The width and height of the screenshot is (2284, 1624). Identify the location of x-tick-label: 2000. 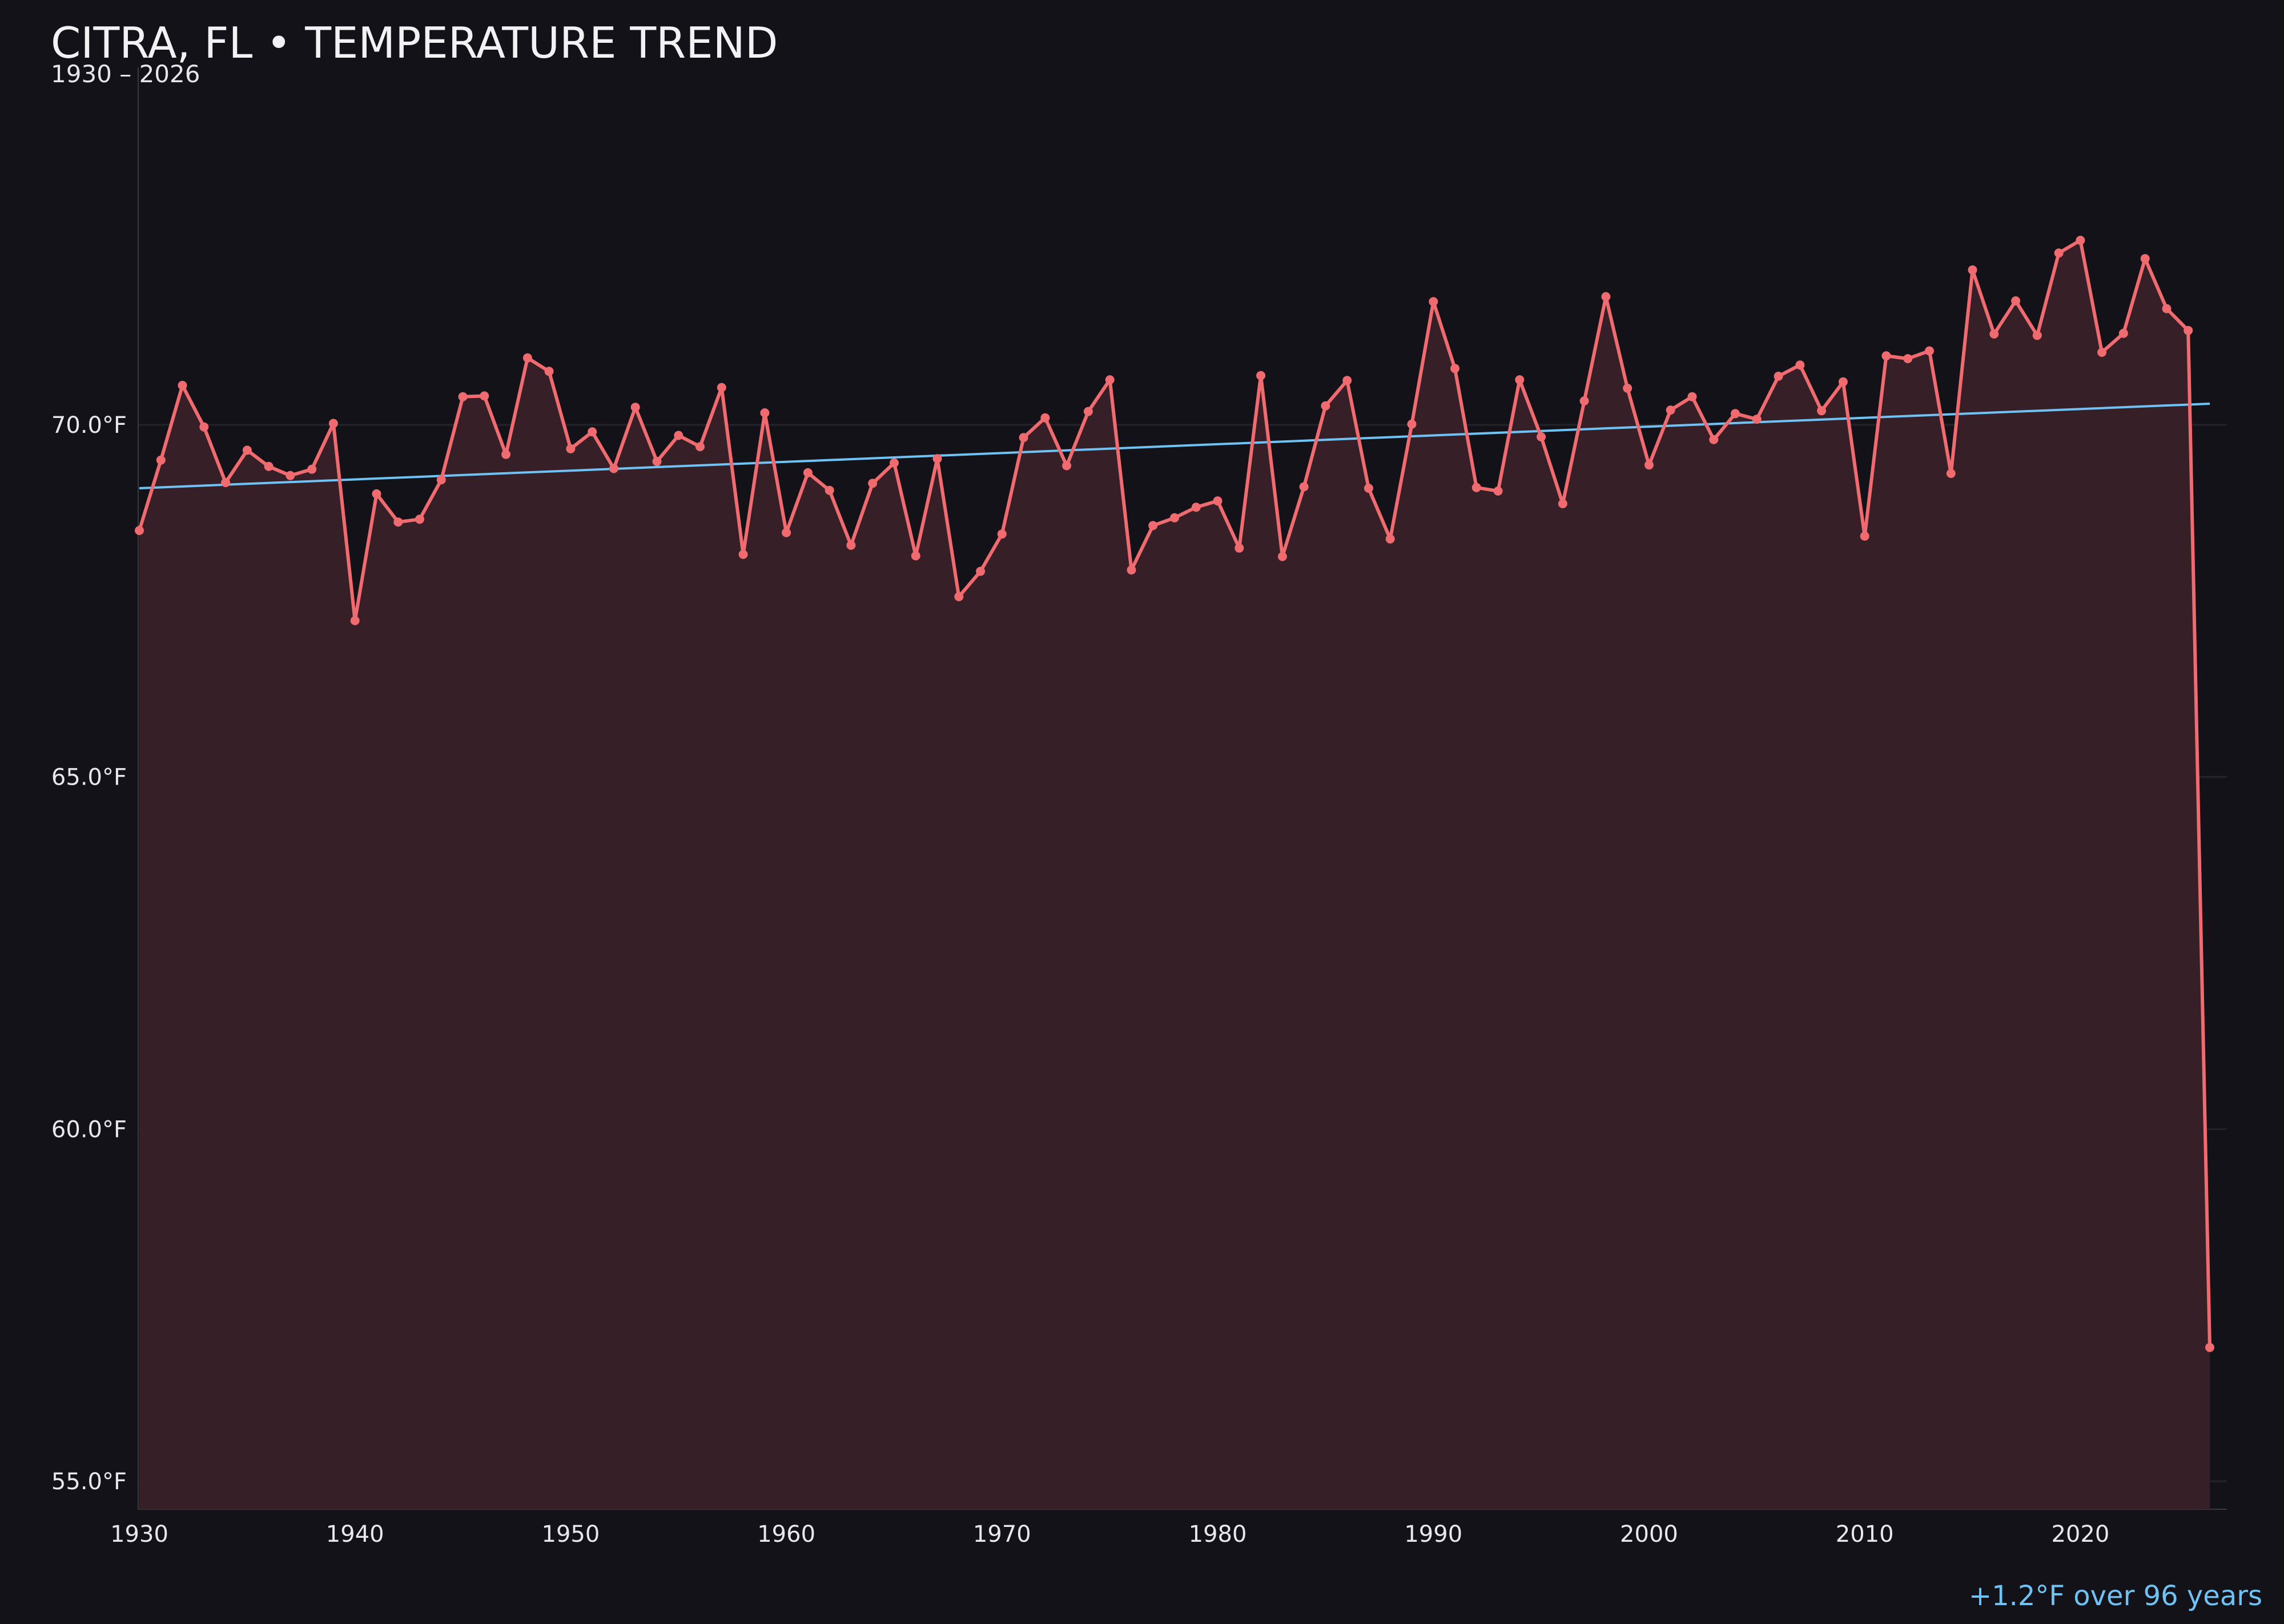
(1649, 1534).